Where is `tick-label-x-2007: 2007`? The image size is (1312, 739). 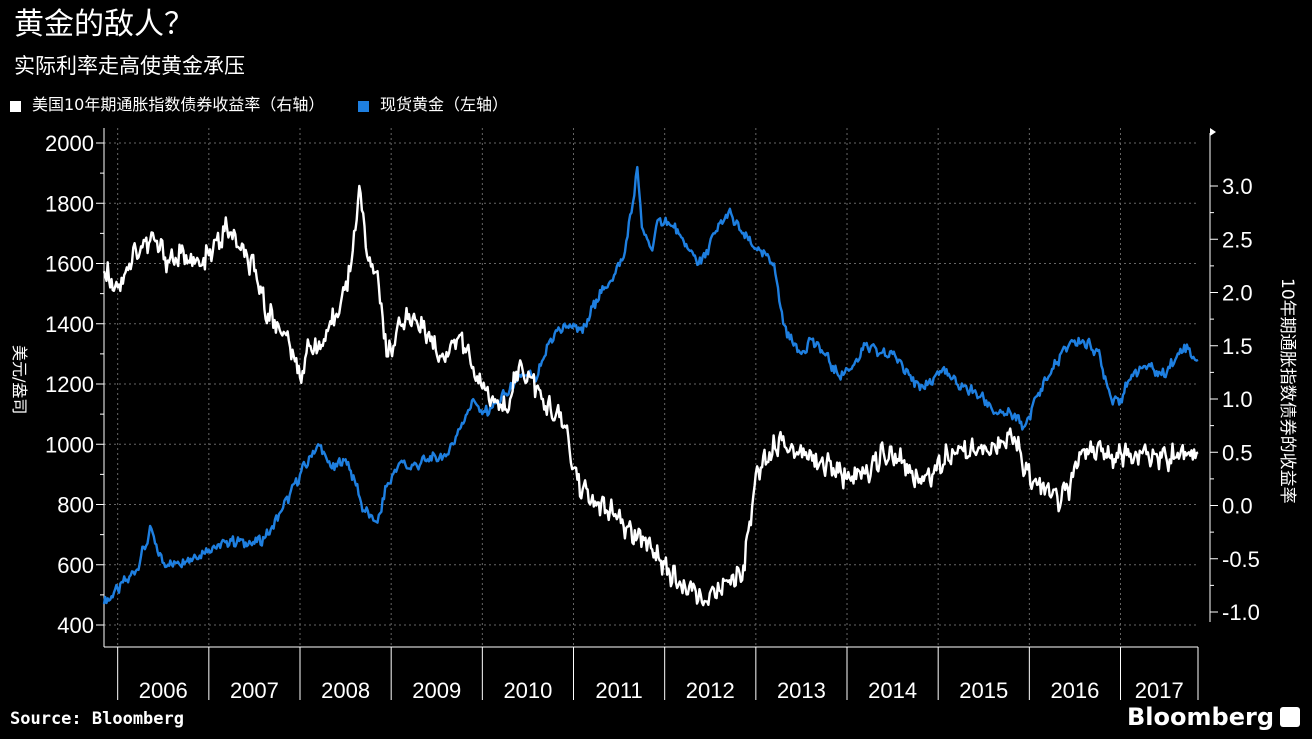
tick-label-x-2007: 2007 is located at coordinates (254, 690).